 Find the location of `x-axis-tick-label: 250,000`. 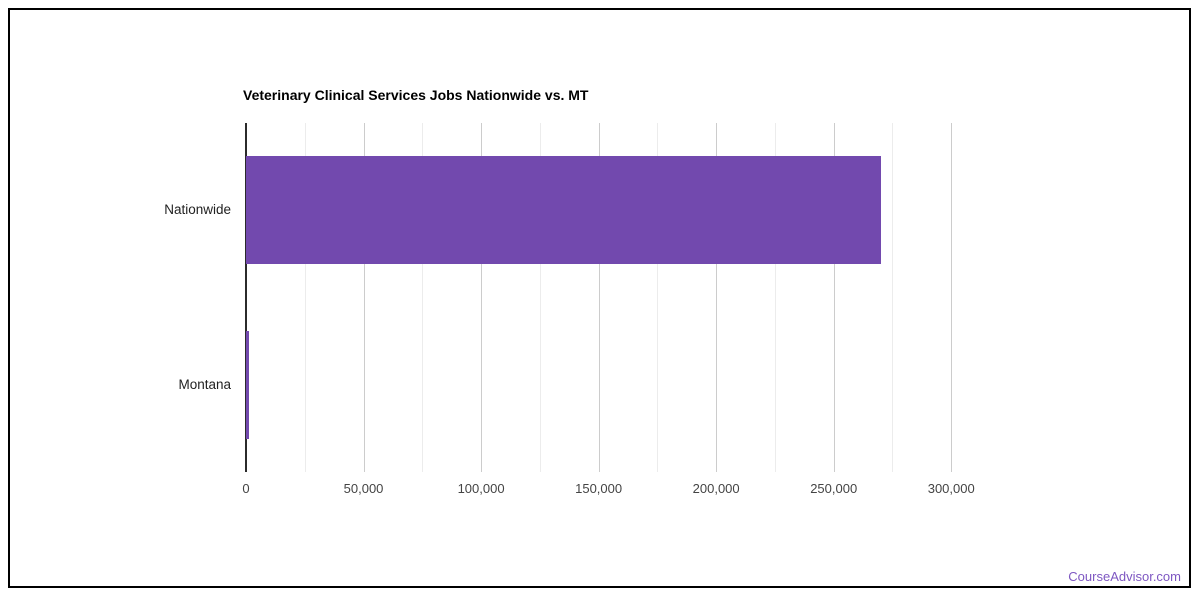

x-axis-tick-label: 250,000 is located at coordinates (834, 488).